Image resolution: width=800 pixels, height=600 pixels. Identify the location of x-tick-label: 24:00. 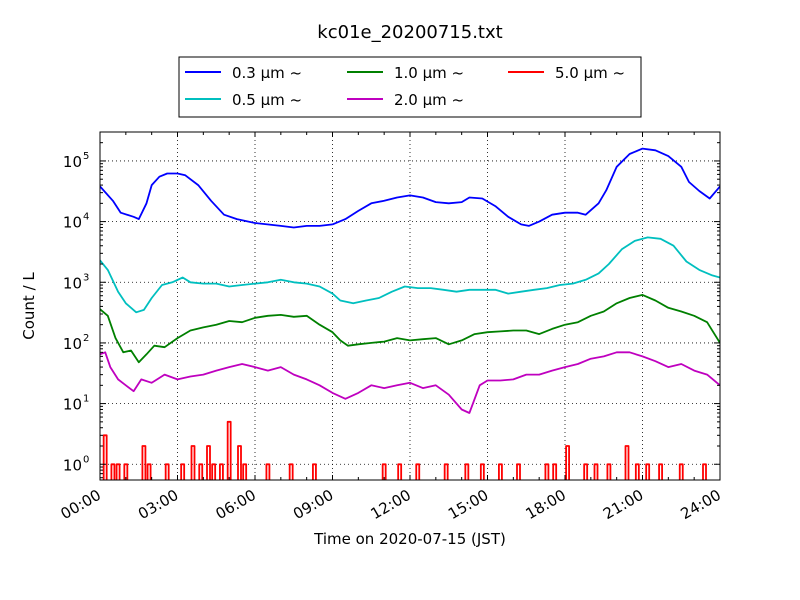
(701, 504).